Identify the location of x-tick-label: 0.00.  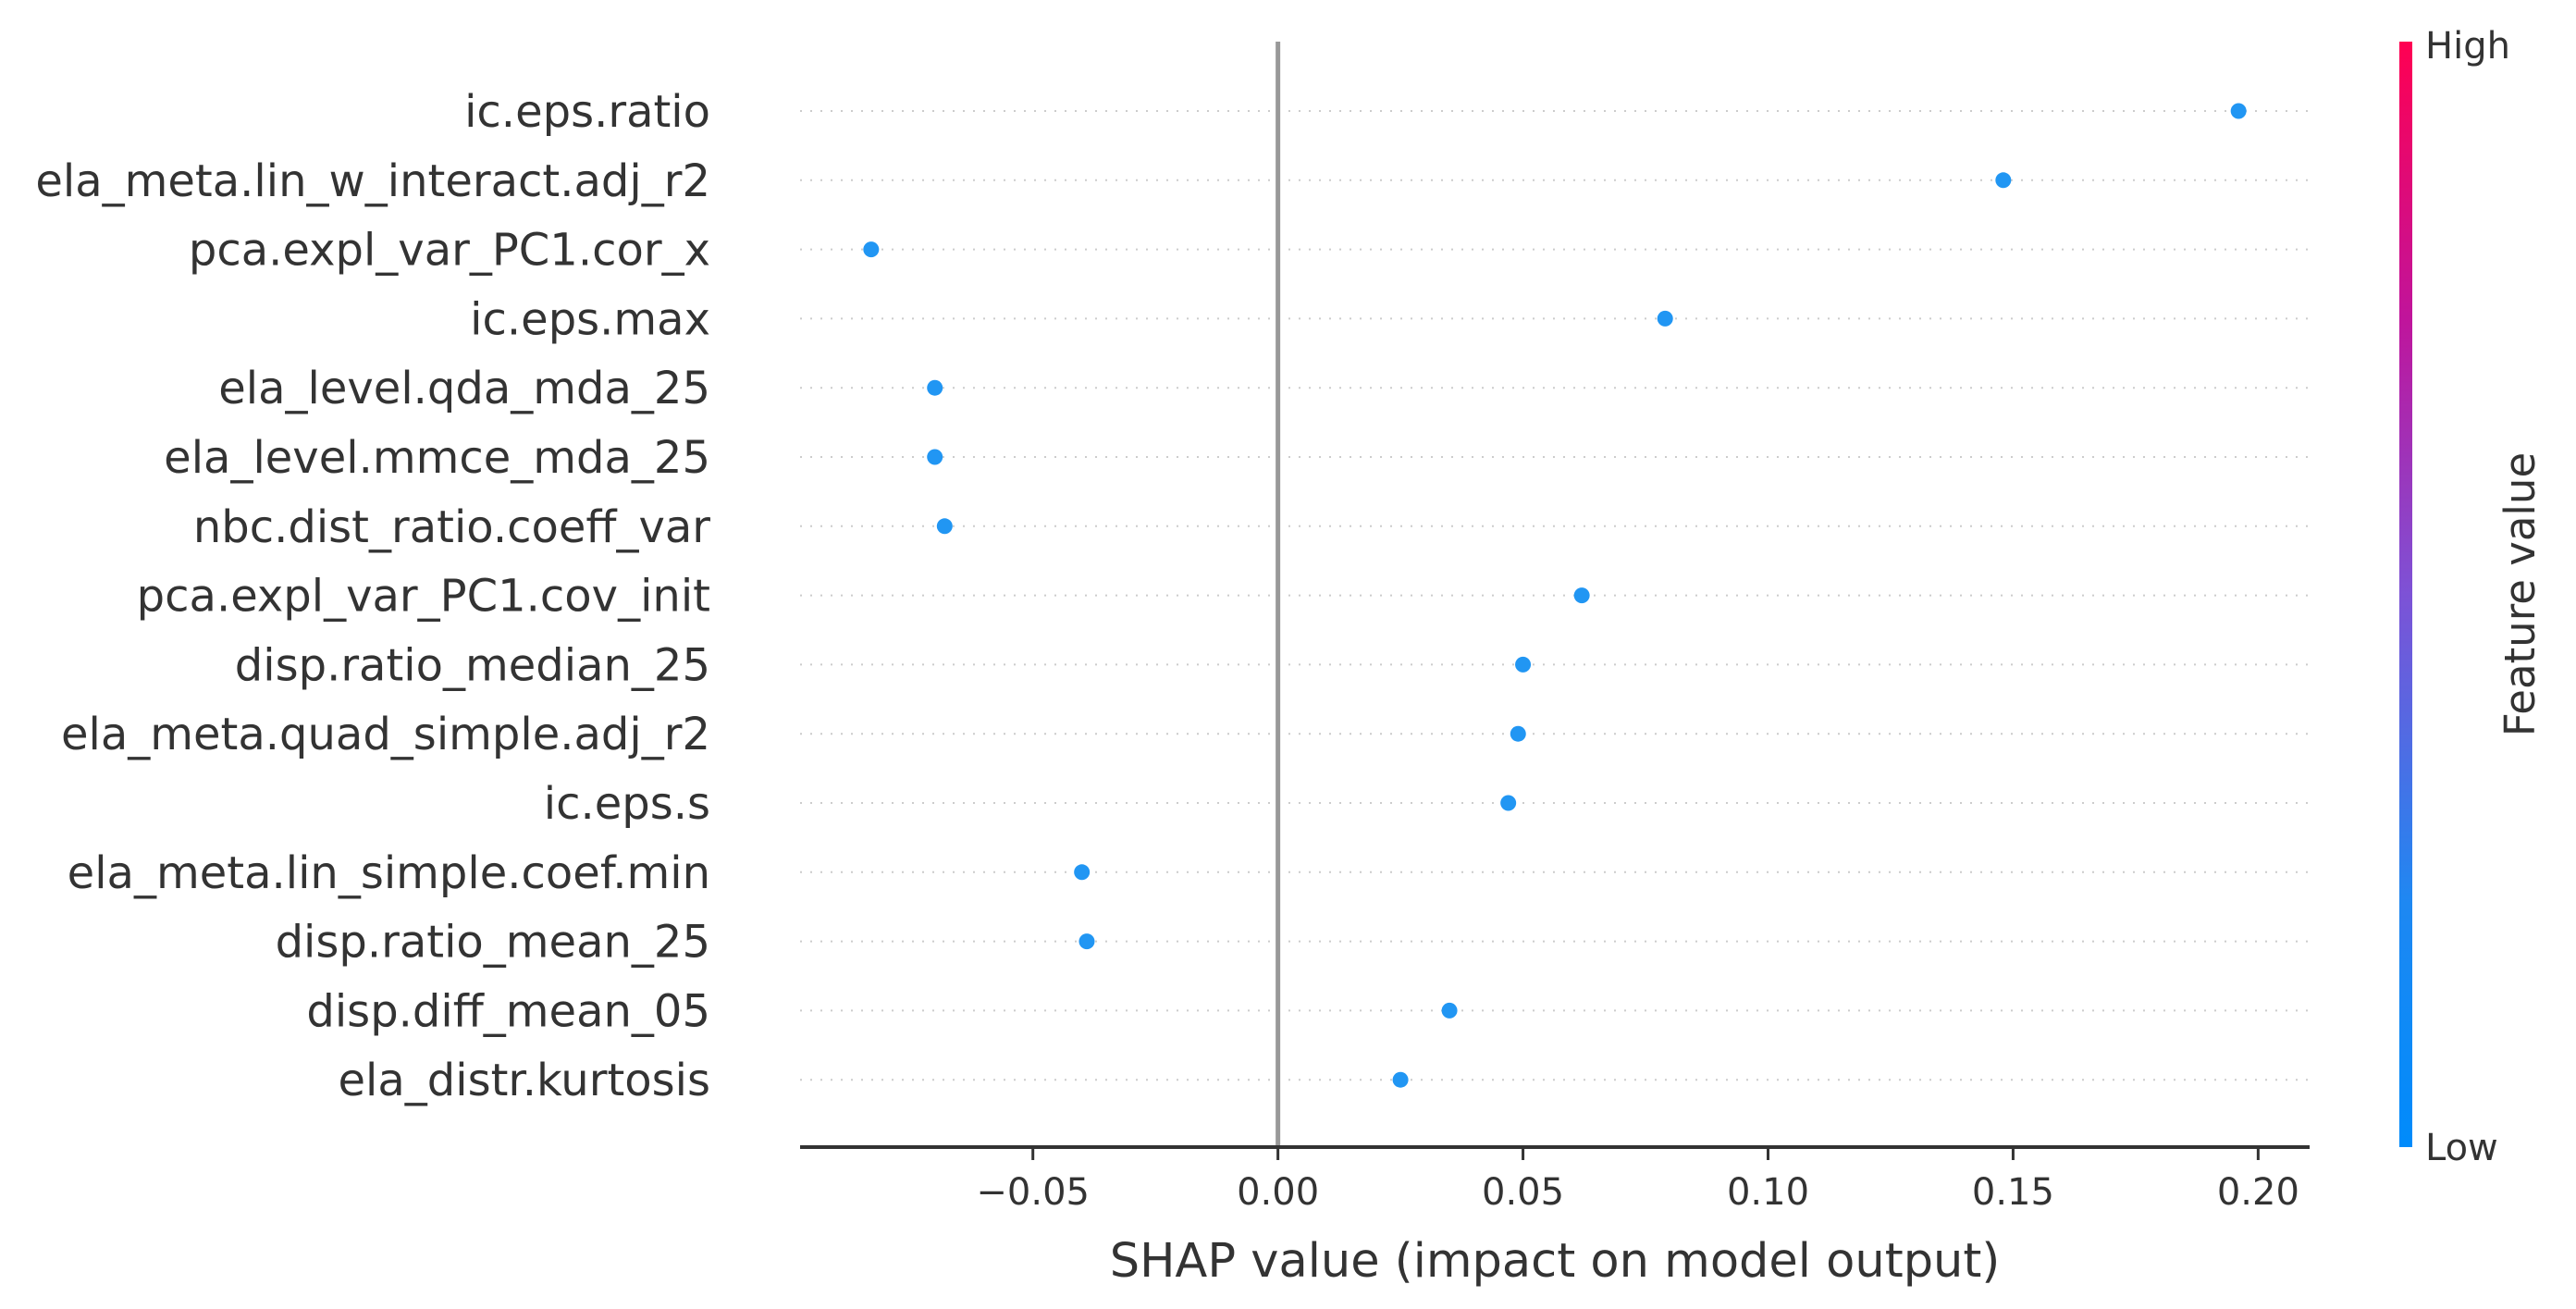
(1278, 1192).